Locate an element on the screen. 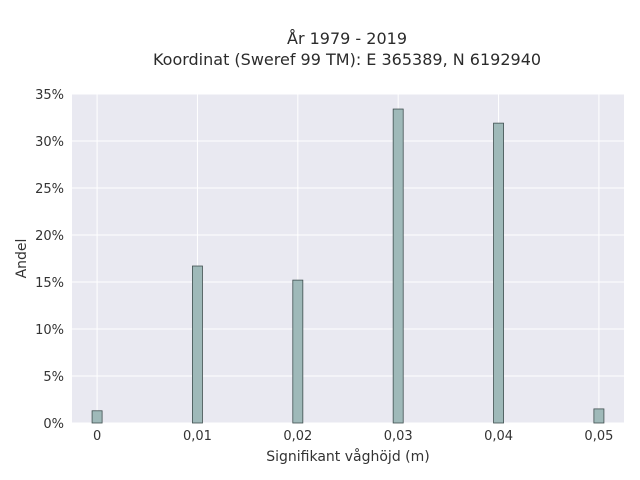 Image resolution: width=640 pixels, height=480 pixels. y-tick-label: 25% is located at coordinates (49, 189).